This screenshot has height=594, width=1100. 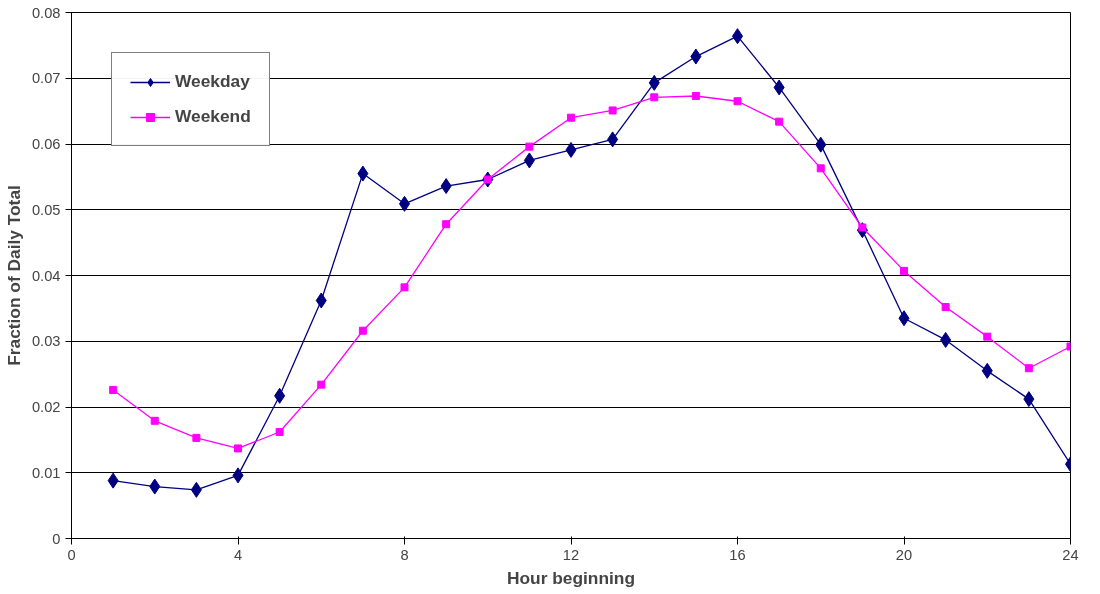 What do you see at coordinates (238, 554) in the screenshot?
I see `x-tick-label: 4` at bounding box center [238, 554].